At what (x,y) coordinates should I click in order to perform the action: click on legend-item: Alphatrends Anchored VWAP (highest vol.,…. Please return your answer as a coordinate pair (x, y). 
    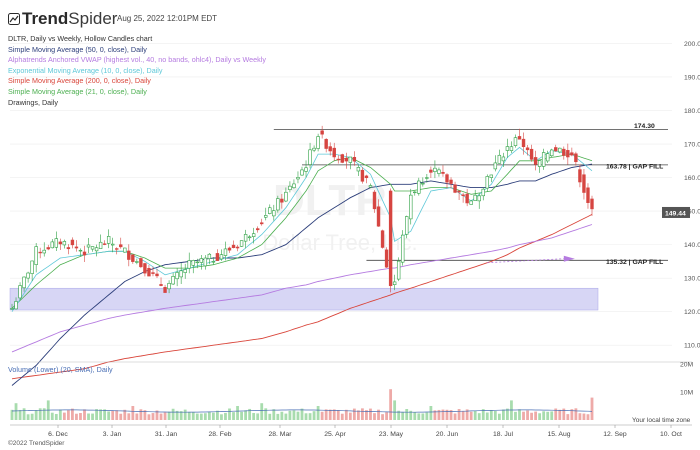
    Looking at the image, I should click on (137, 60).